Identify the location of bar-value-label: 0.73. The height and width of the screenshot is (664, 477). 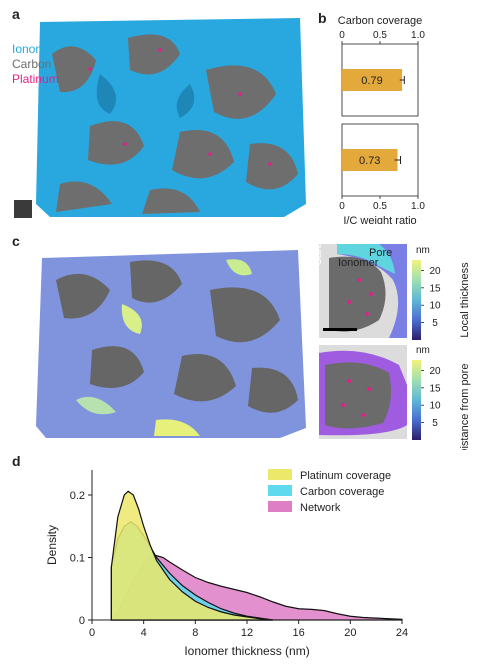
(369, 161).